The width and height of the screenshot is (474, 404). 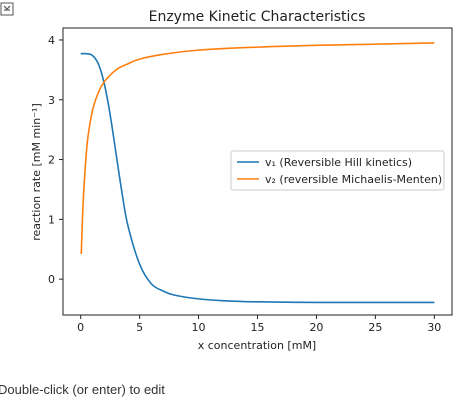 What do you see at coordinates (199, 327) in the screenshot?
I see `x-tick-label: 10` at bounding box center [199, 327].